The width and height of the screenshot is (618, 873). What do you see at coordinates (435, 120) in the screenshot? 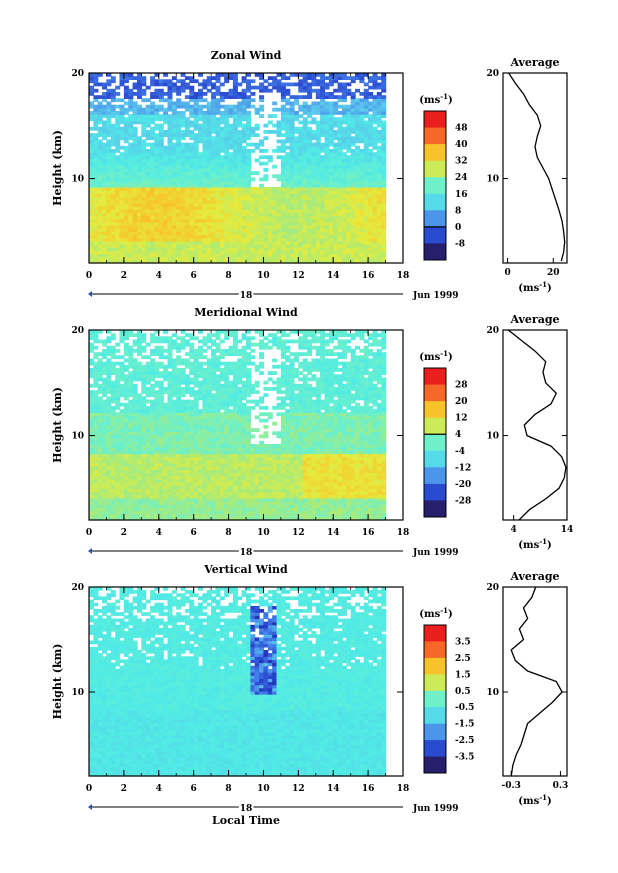
I see `colorbar-swatch` at bounding box center [435, 120].